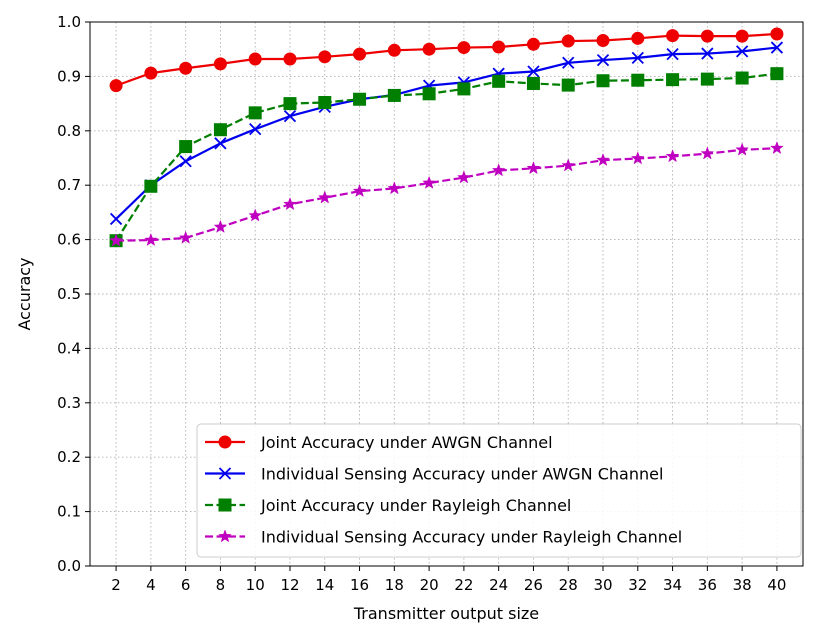 The width and height of the screenshot is (831, 641). What do you see at coordinates (69, 403) in the screenshot?
I see `y-tick-label: 0.3` at bounding box center [69, 403].